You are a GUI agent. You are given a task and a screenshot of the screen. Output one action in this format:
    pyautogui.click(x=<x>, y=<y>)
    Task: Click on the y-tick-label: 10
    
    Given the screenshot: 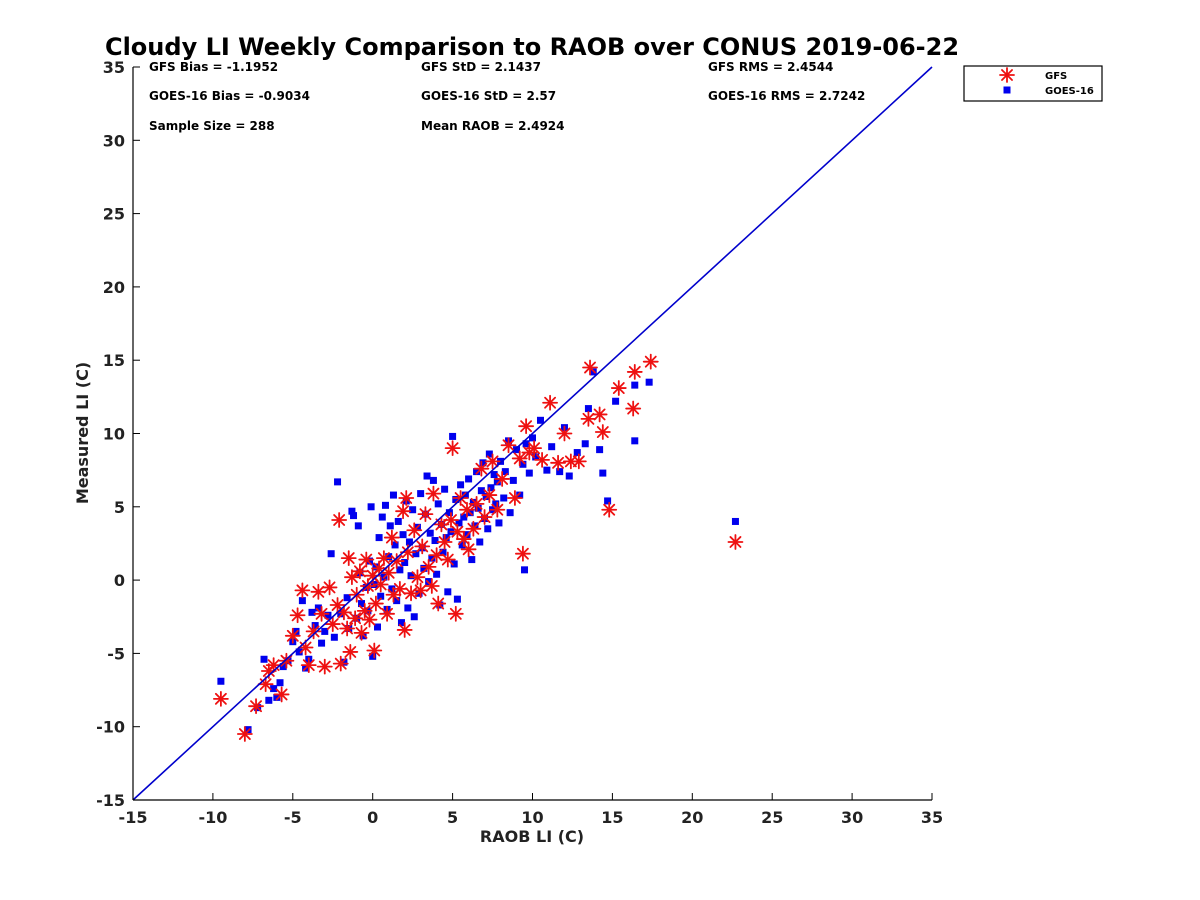 What is the action you would take?
    pyautogui.click(x=114, y=434)
    